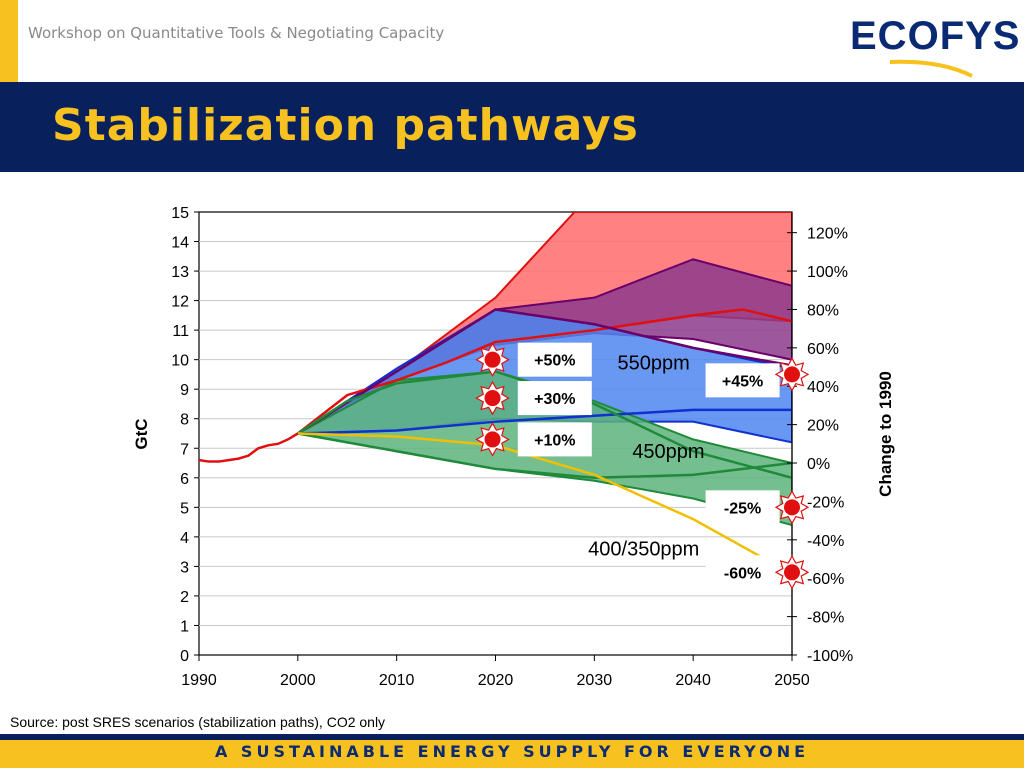 Image resolution: width=1024 pixels, height=768 pixels. I want to click on y-tick-label: 7, so click(184, 449).